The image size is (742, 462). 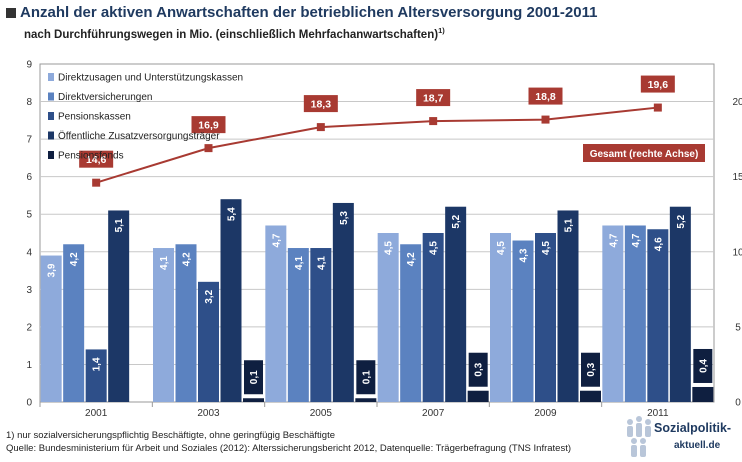 What do you see at coordinates (209, 296) in the screenshot?
I see `bar-value-label: 3,2` at bounding box center [209, 296].